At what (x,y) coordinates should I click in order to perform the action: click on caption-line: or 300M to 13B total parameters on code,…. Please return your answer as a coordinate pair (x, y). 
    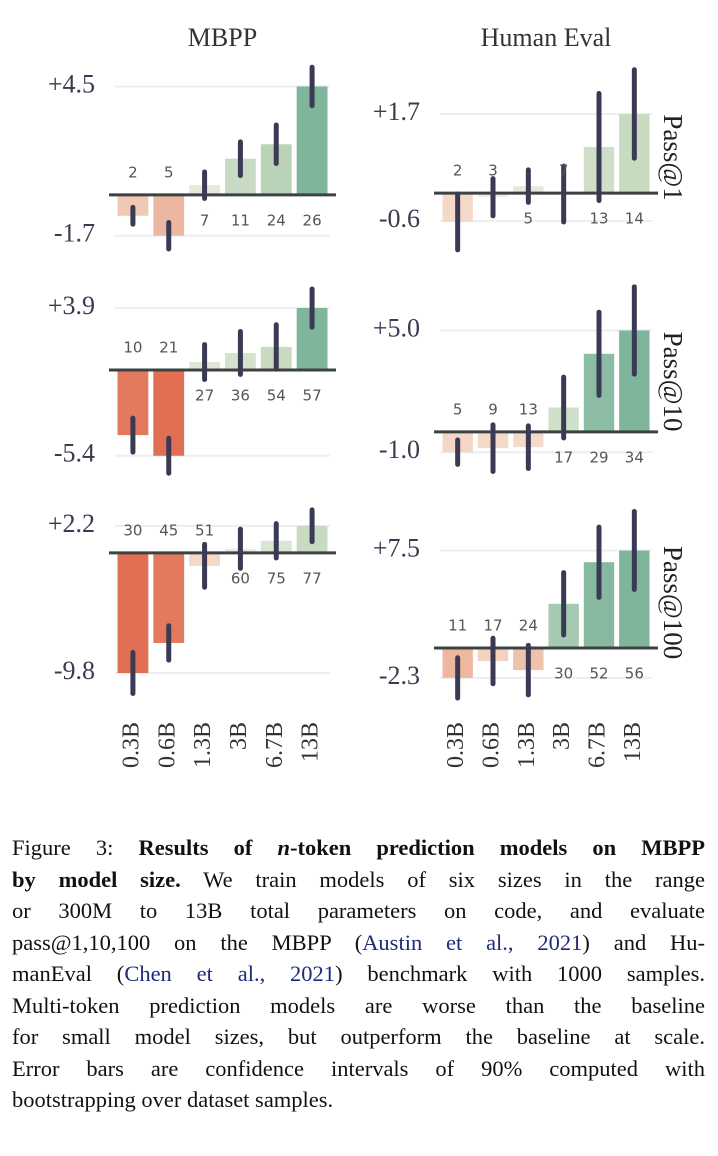
    Looking at the image, I should click on (358, 911).